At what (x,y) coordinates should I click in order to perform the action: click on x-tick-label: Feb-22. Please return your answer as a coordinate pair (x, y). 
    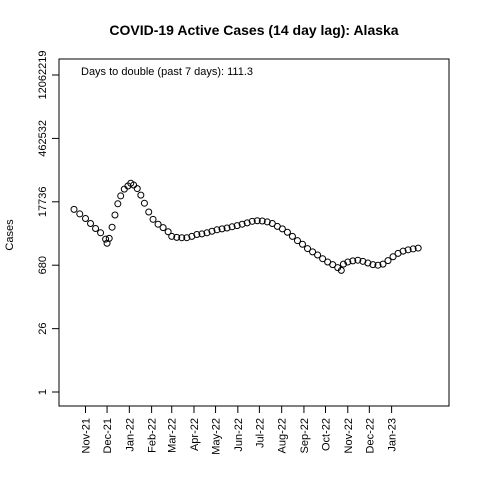
    Looking at the image, I should click on (153, 435).